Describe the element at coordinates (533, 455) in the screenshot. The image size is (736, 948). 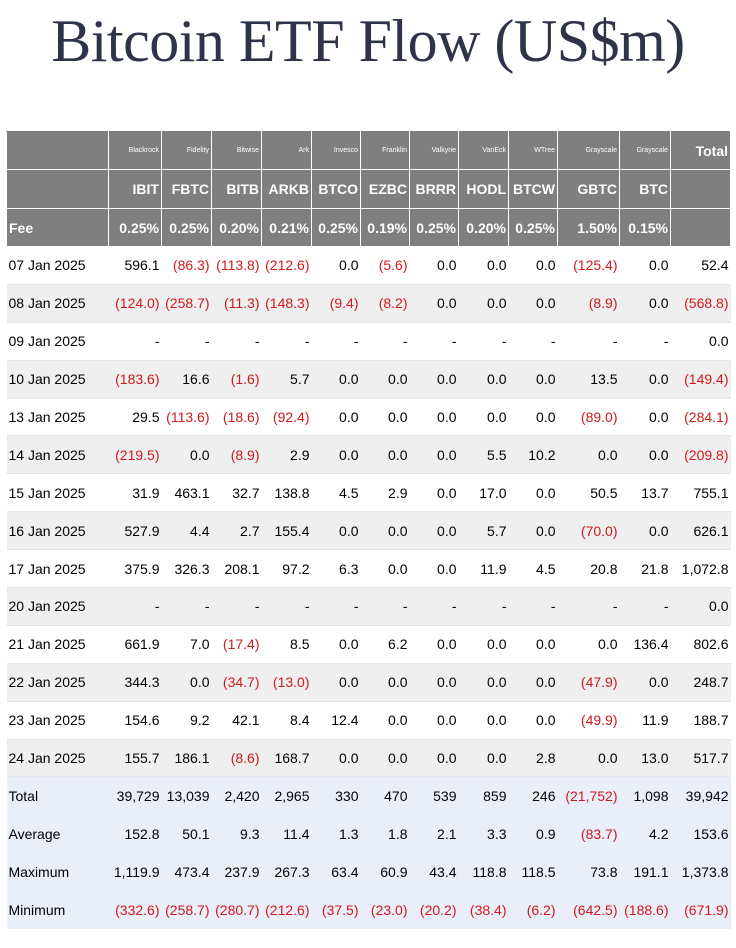
I see `flow-cell: 10.2` at that location.